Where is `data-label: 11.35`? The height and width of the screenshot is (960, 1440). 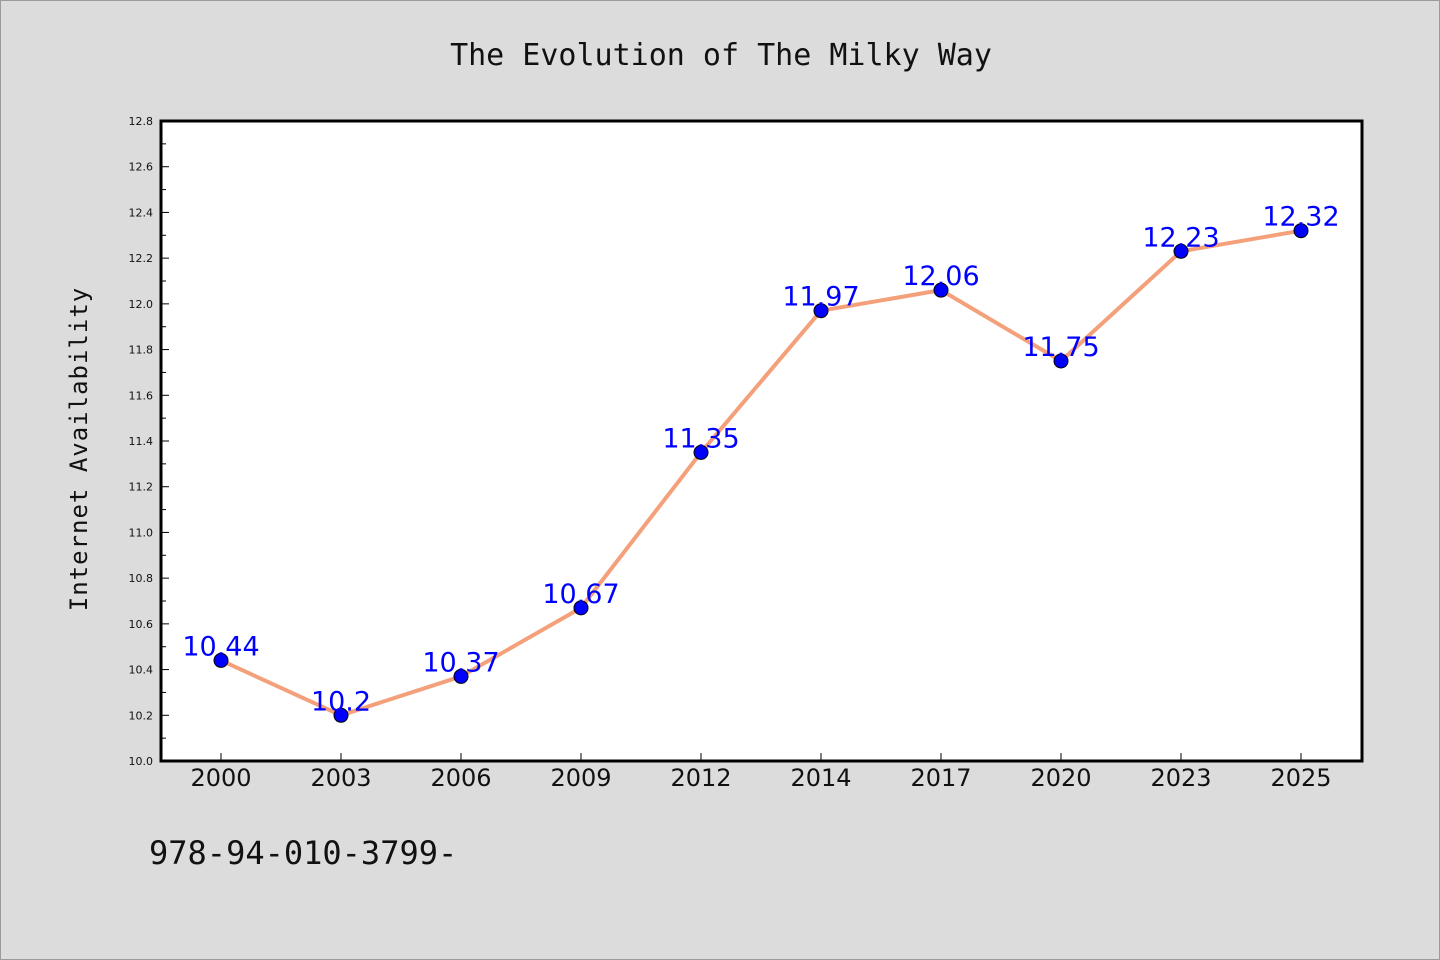 data-label: 11.35 is located at coordinates (700, 438).